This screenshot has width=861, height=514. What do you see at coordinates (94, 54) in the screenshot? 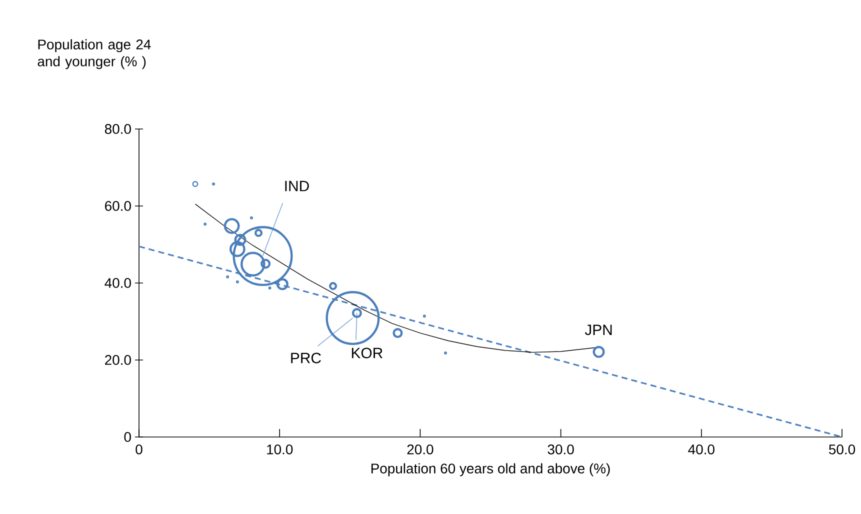
I see `y-axis-title: Population age 24 and younger (% )` at bounding box center [94, 54].